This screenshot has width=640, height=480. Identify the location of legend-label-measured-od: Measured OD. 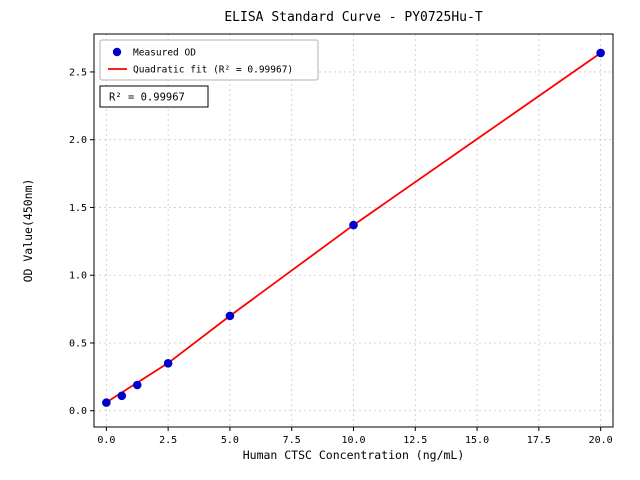
(164, 53).